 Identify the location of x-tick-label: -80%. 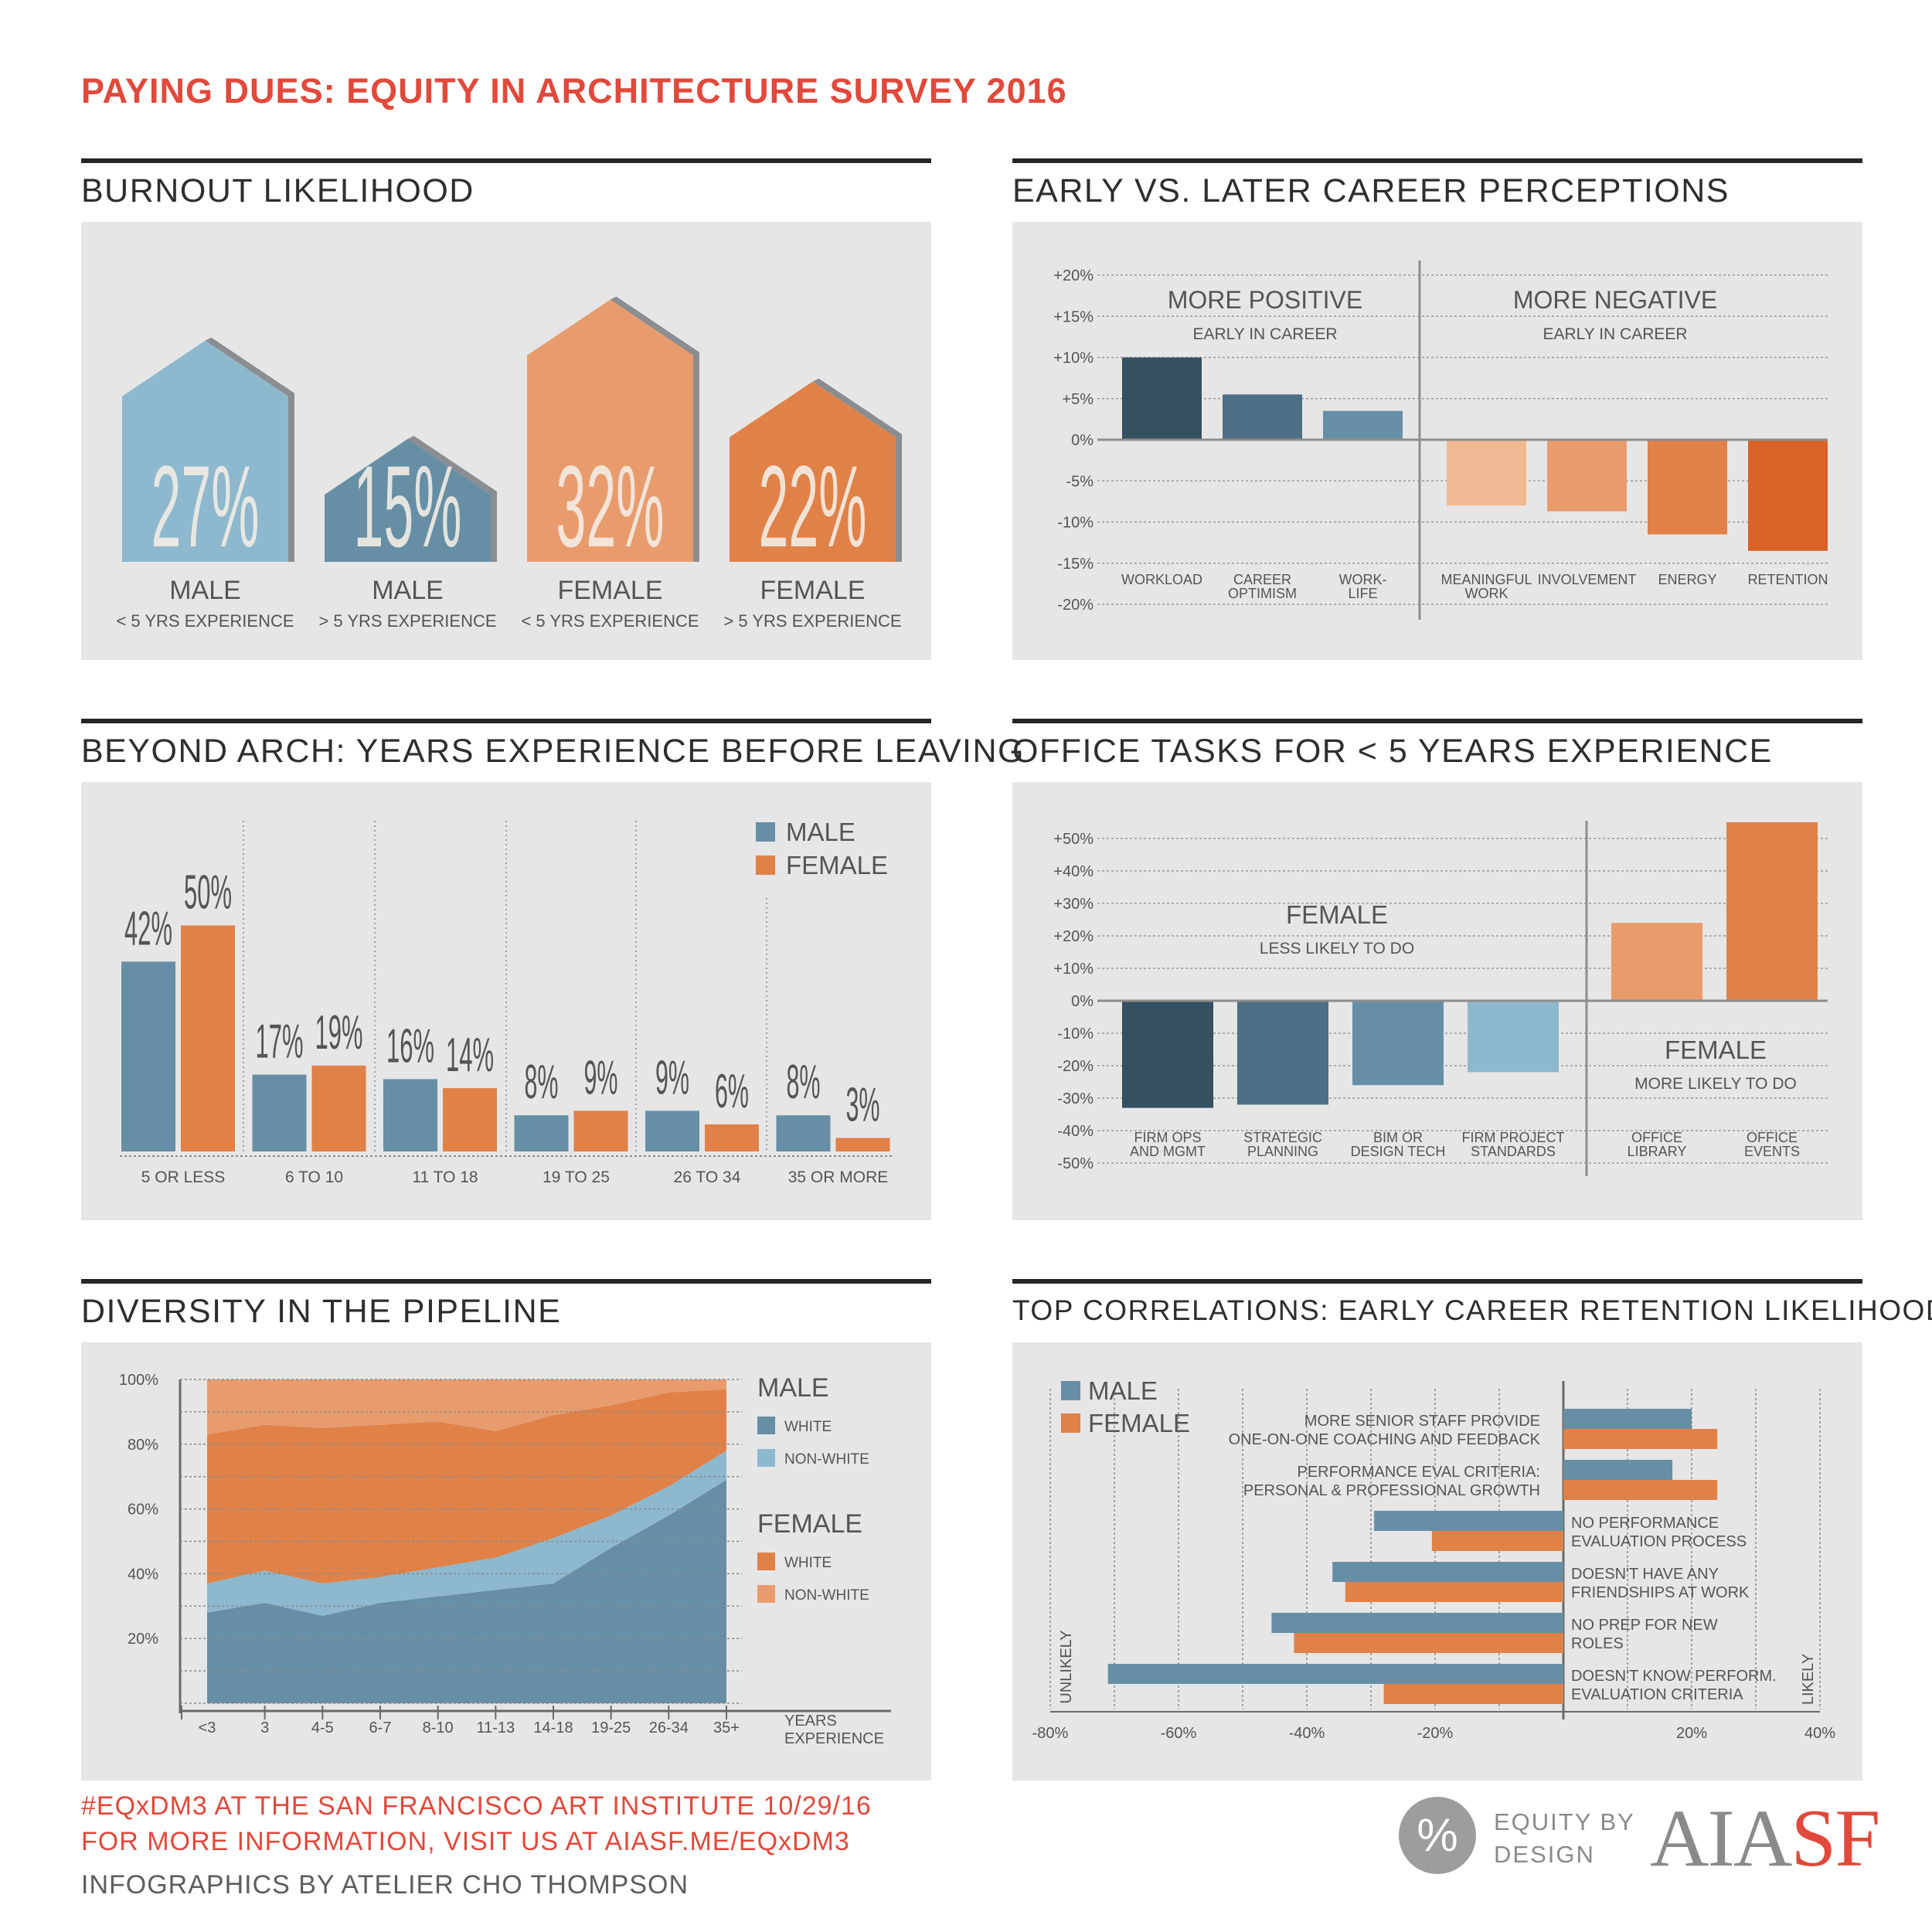
(1050, 1733).